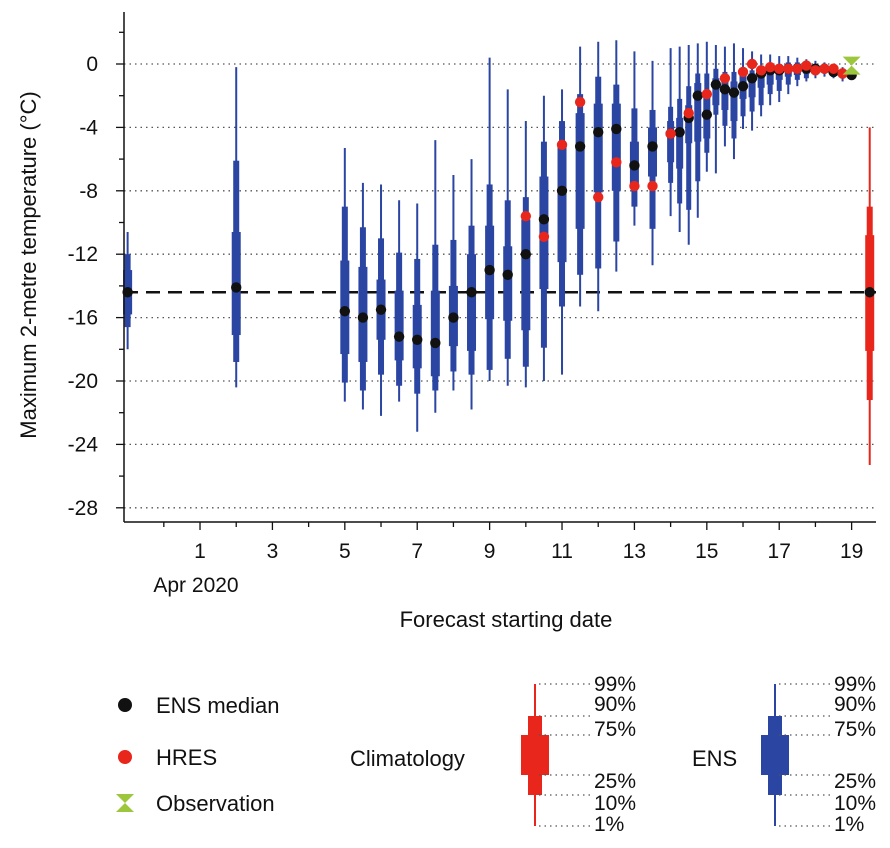 The image size is (890, 848). What do you see at coordinates (689, 148) in the screenshot?
I see `ens-box-inner-range` at bounding box center [689, 148].